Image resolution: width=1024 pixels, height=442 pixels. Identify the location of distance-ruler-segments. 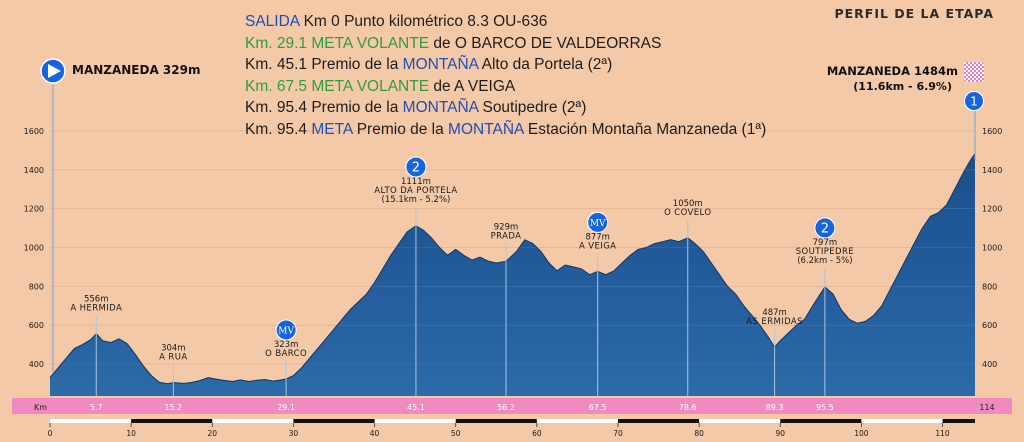
(553, 421).